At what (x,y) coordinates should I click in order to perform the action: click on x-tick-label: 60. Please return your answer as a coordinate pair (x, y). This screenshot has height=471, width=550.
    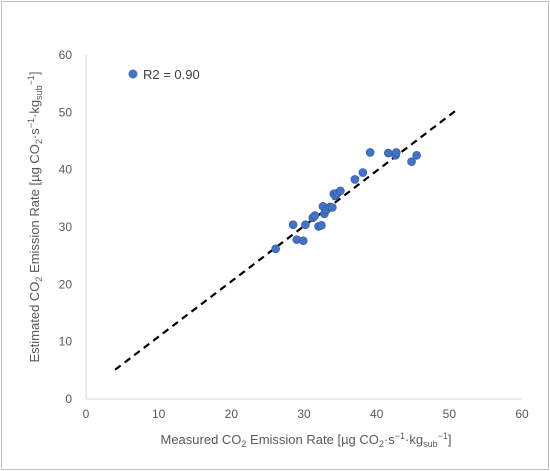
    Looking at the image, I should click on (522, 414).